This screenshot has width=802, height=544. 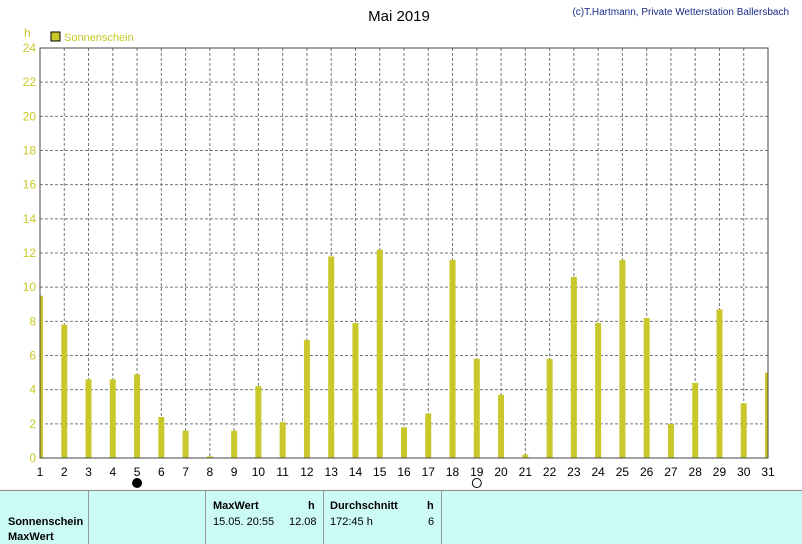 I want to click on row-label-sonnenschein: Sonnenschein, so click(x=46, y=522).